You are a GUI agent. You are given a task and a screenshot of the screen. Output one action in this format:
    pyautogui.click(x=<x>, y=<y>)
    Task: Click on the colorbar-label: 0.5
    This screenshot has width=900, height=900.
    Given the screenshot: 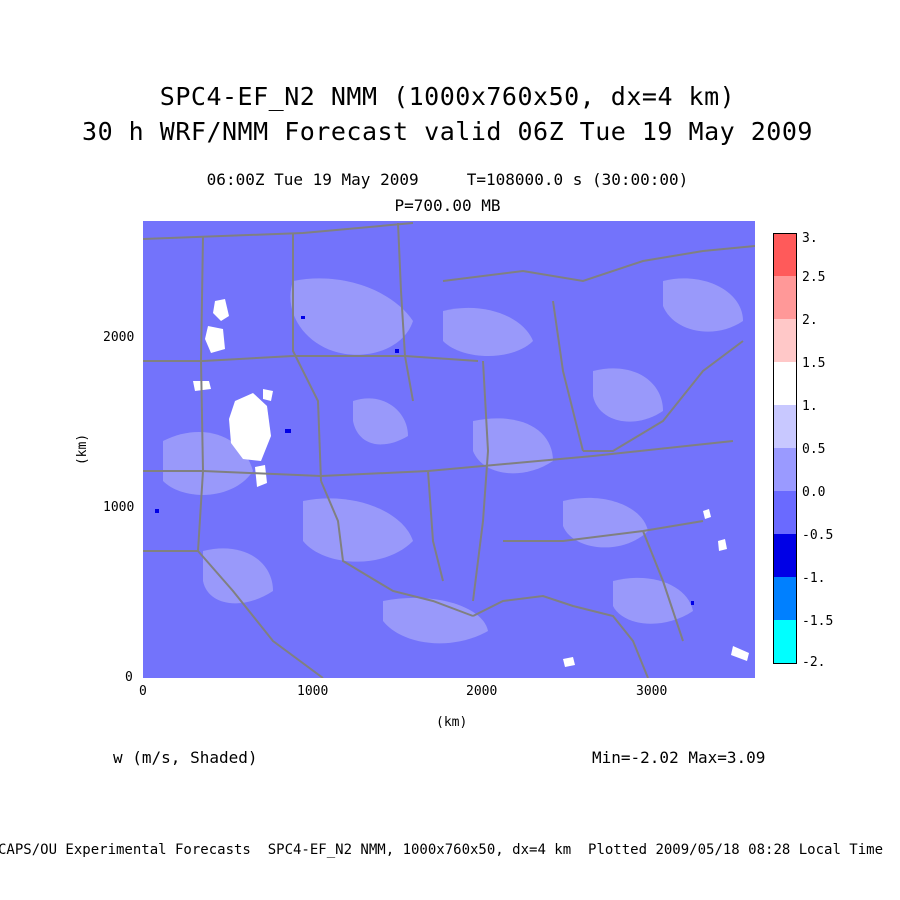 What is the action you would take?
    pyautogui.click(x=814, y=449)
    